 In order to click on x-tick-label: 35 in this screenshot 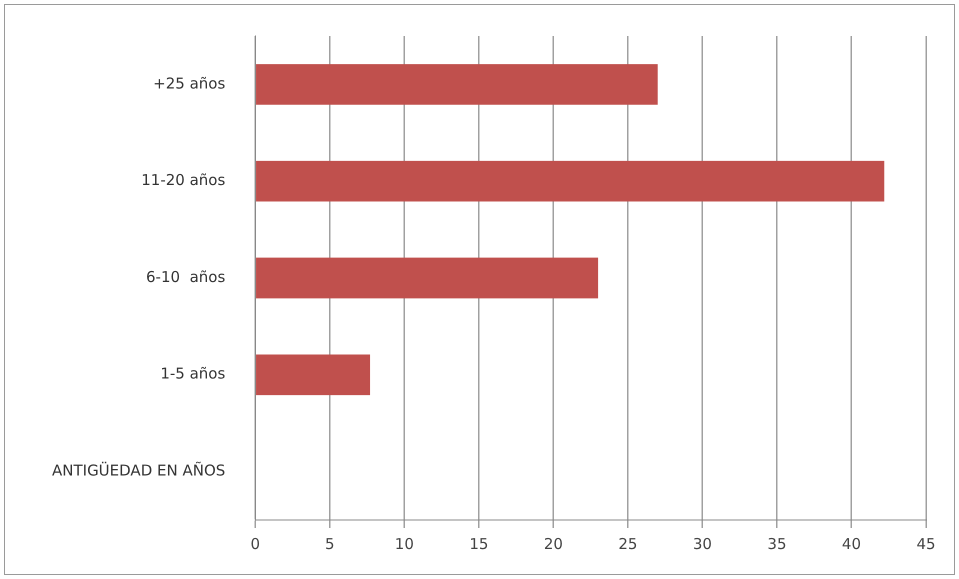, I will do `click(776, 543)`.